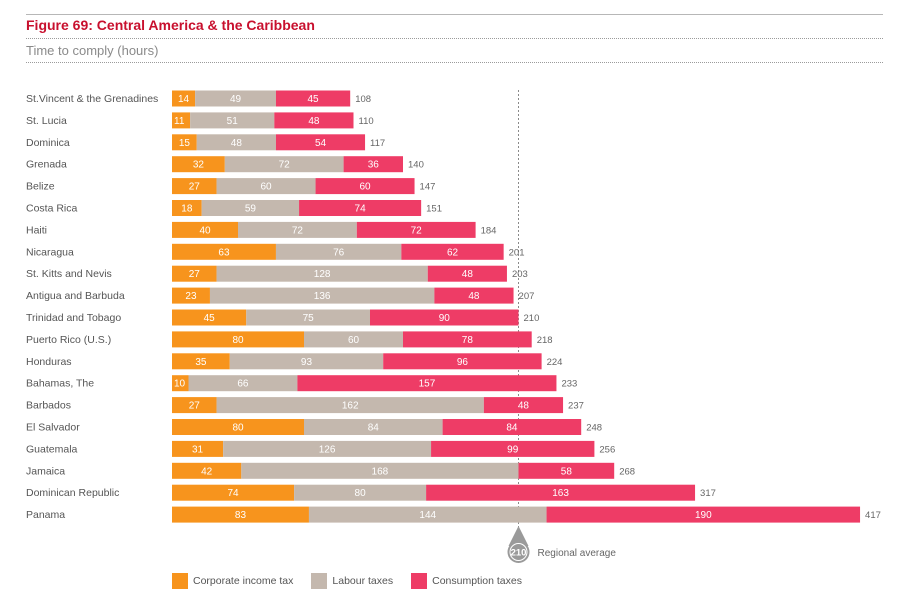 The image size is (910, 600). What do you see at coordinates (532, 318) in the screenshot?
I see `total-label: 210` at bounding box center [532, 318].